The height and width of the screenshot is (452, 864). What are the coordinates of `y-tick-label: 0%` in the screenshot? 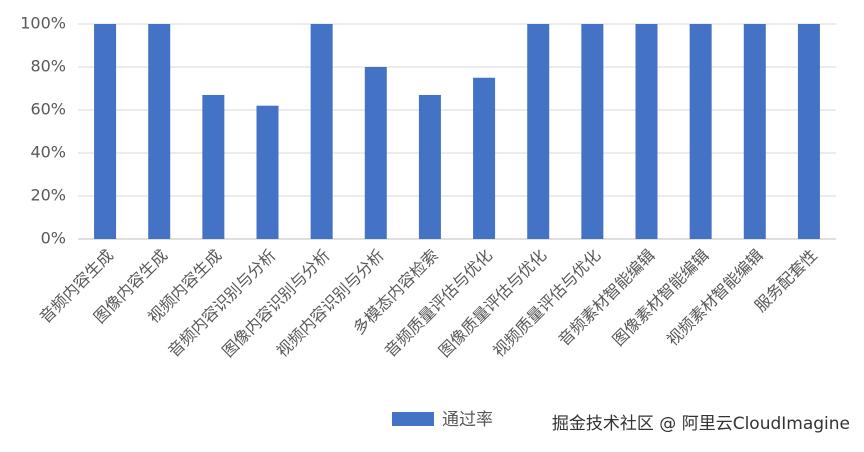 It's located at (53, 238).